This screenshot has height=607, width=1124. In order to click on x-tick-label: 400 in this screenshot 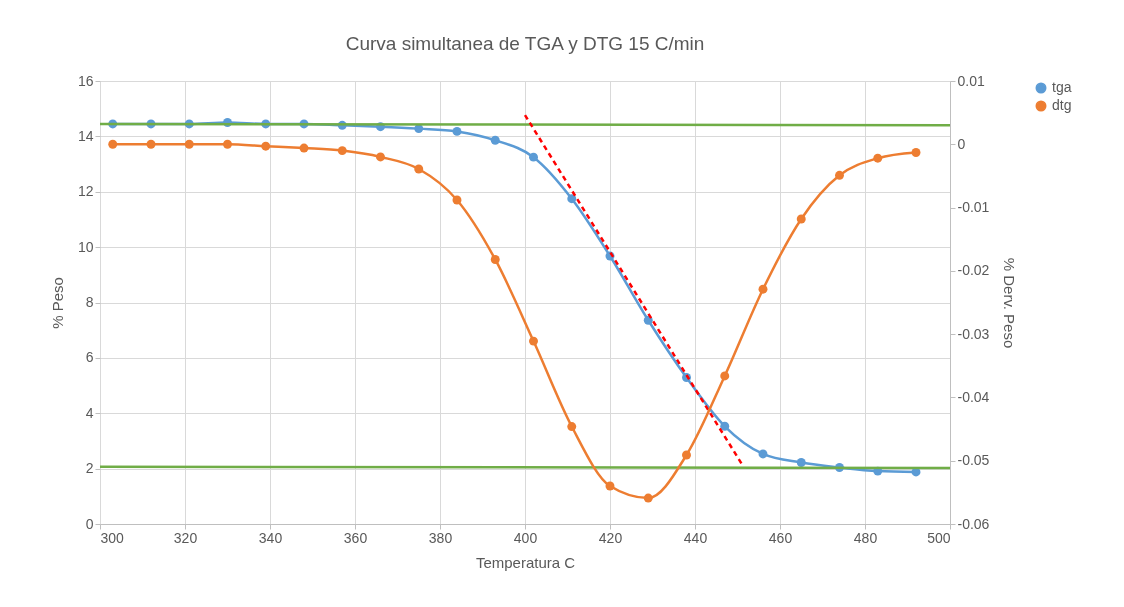, I will do `click(525, 537)`.